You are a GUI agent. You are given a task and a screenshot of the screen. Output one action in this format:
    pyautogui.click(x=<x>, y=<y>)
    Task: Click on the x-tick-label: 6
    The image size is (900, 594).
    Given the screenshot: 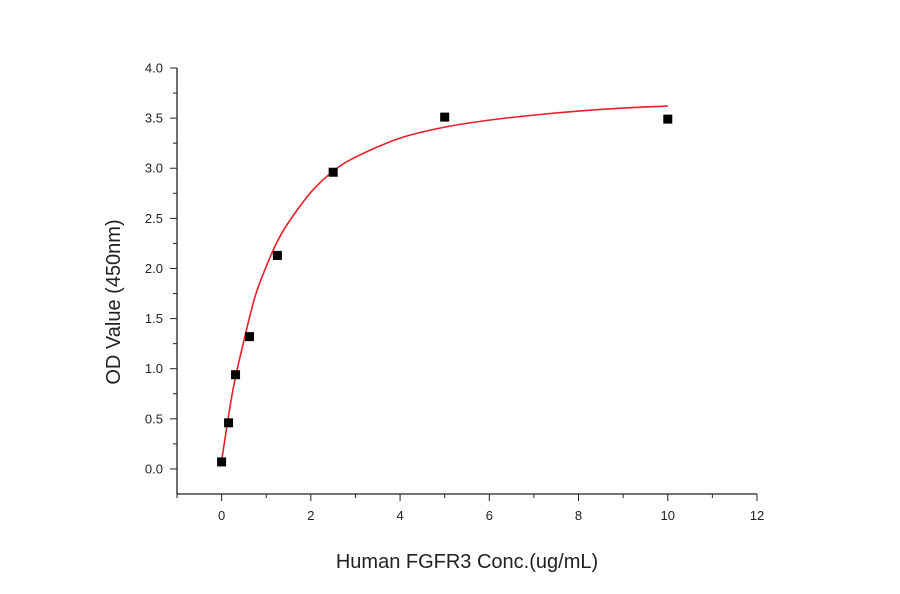 What is the action you would take?
    pyautogui.click(x=489, y=515)
    